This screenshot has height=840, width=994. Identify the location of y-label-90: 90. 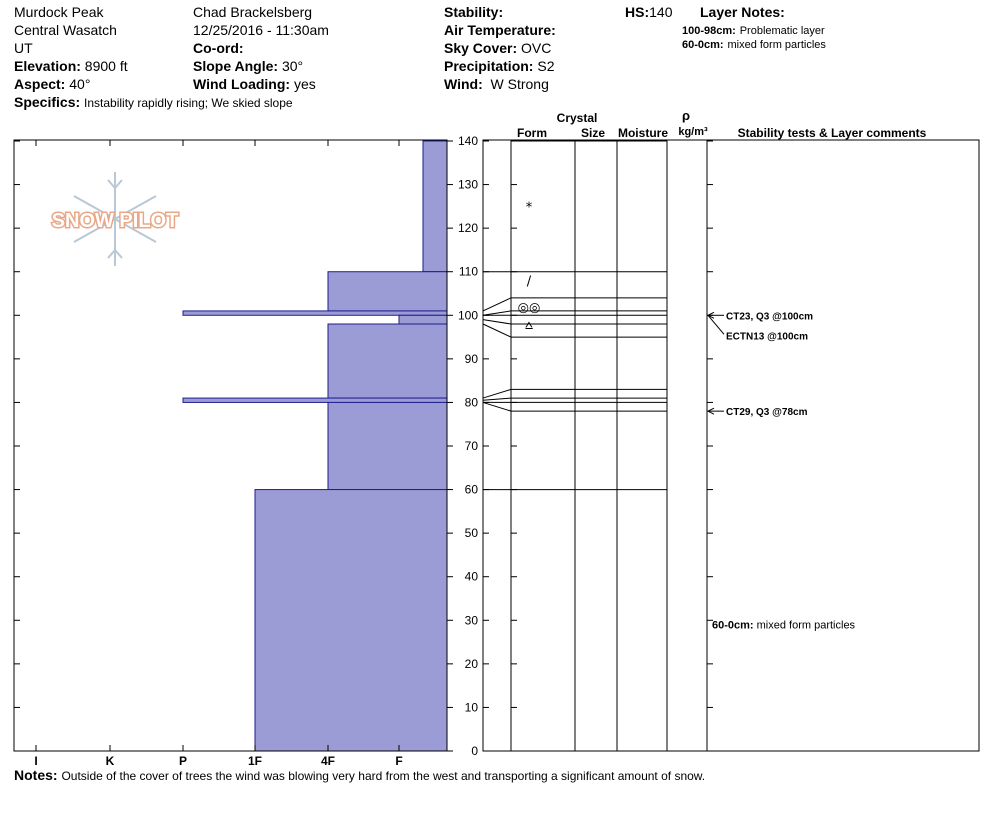
(472, 359).